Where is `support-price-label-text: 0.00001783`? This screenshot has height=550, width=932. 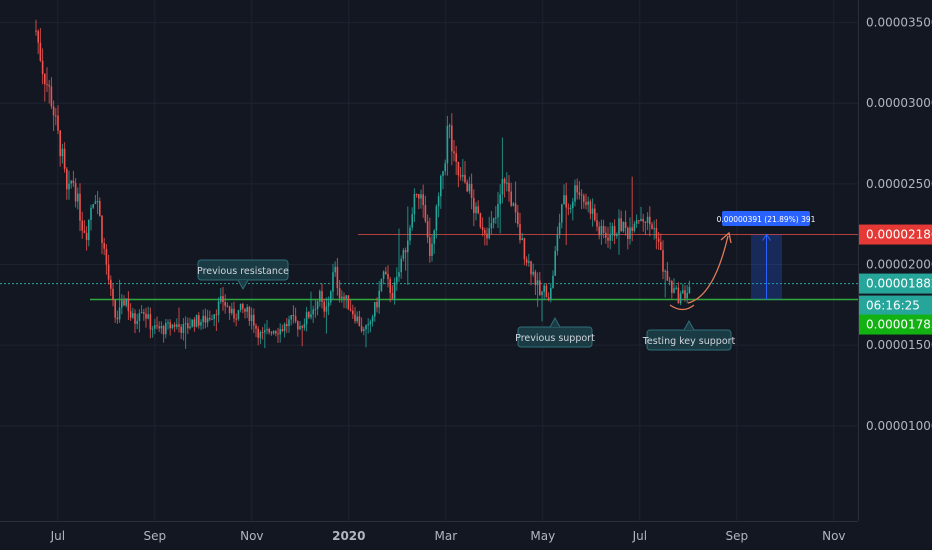
support-price-label-text: 0.00001783 is located at coordinates (899, 325).